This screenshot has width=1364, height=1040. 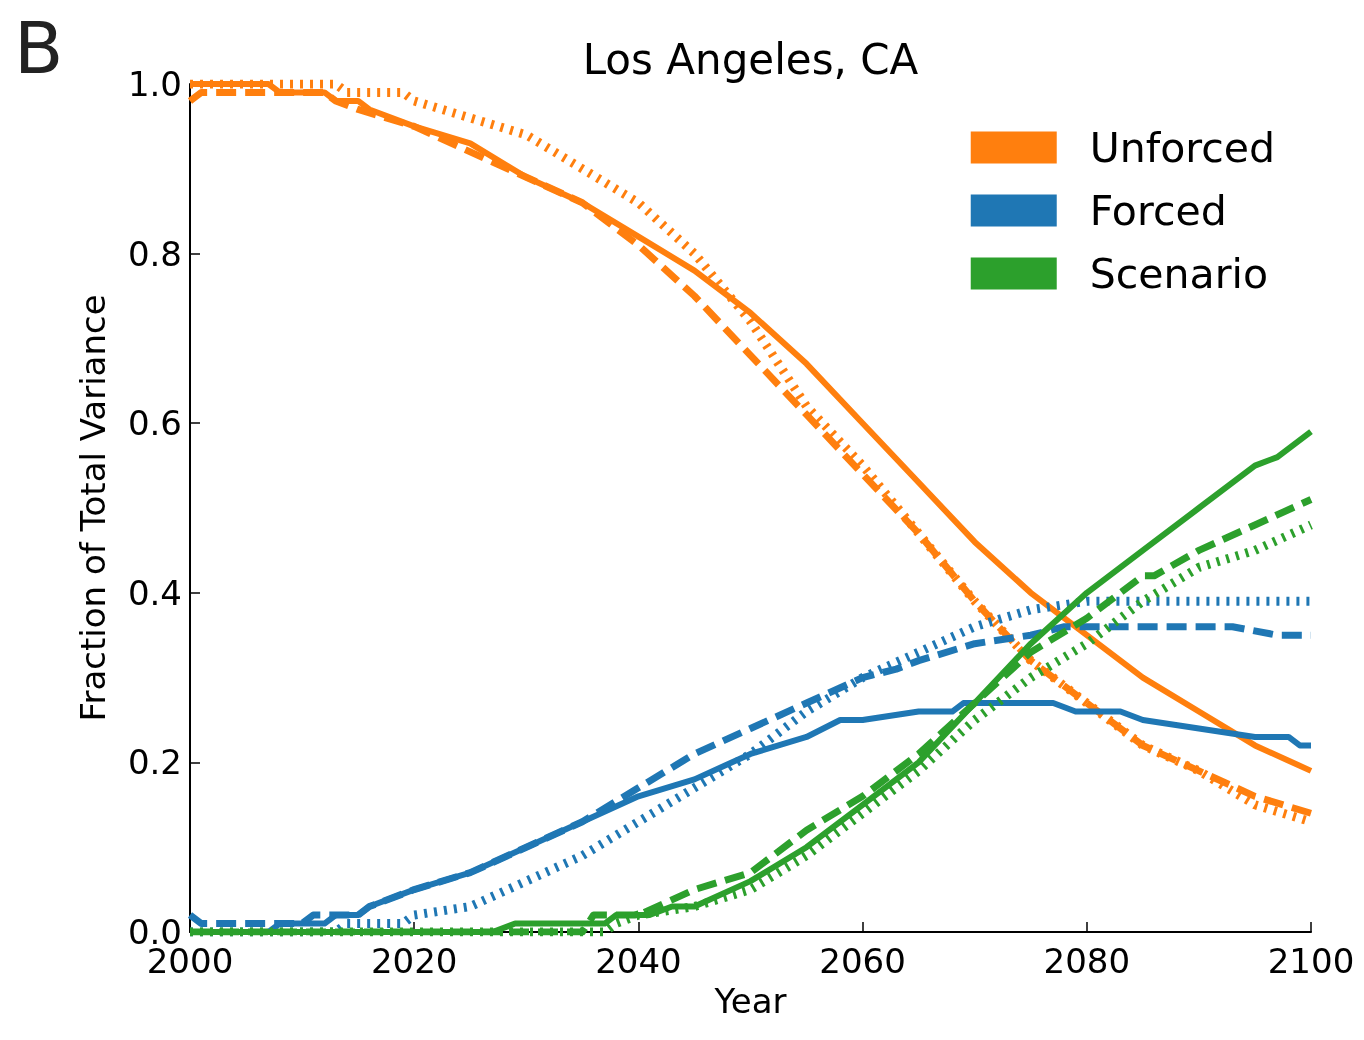 I want to click on x-tick-label: 2020, so click(x=414, y=961).